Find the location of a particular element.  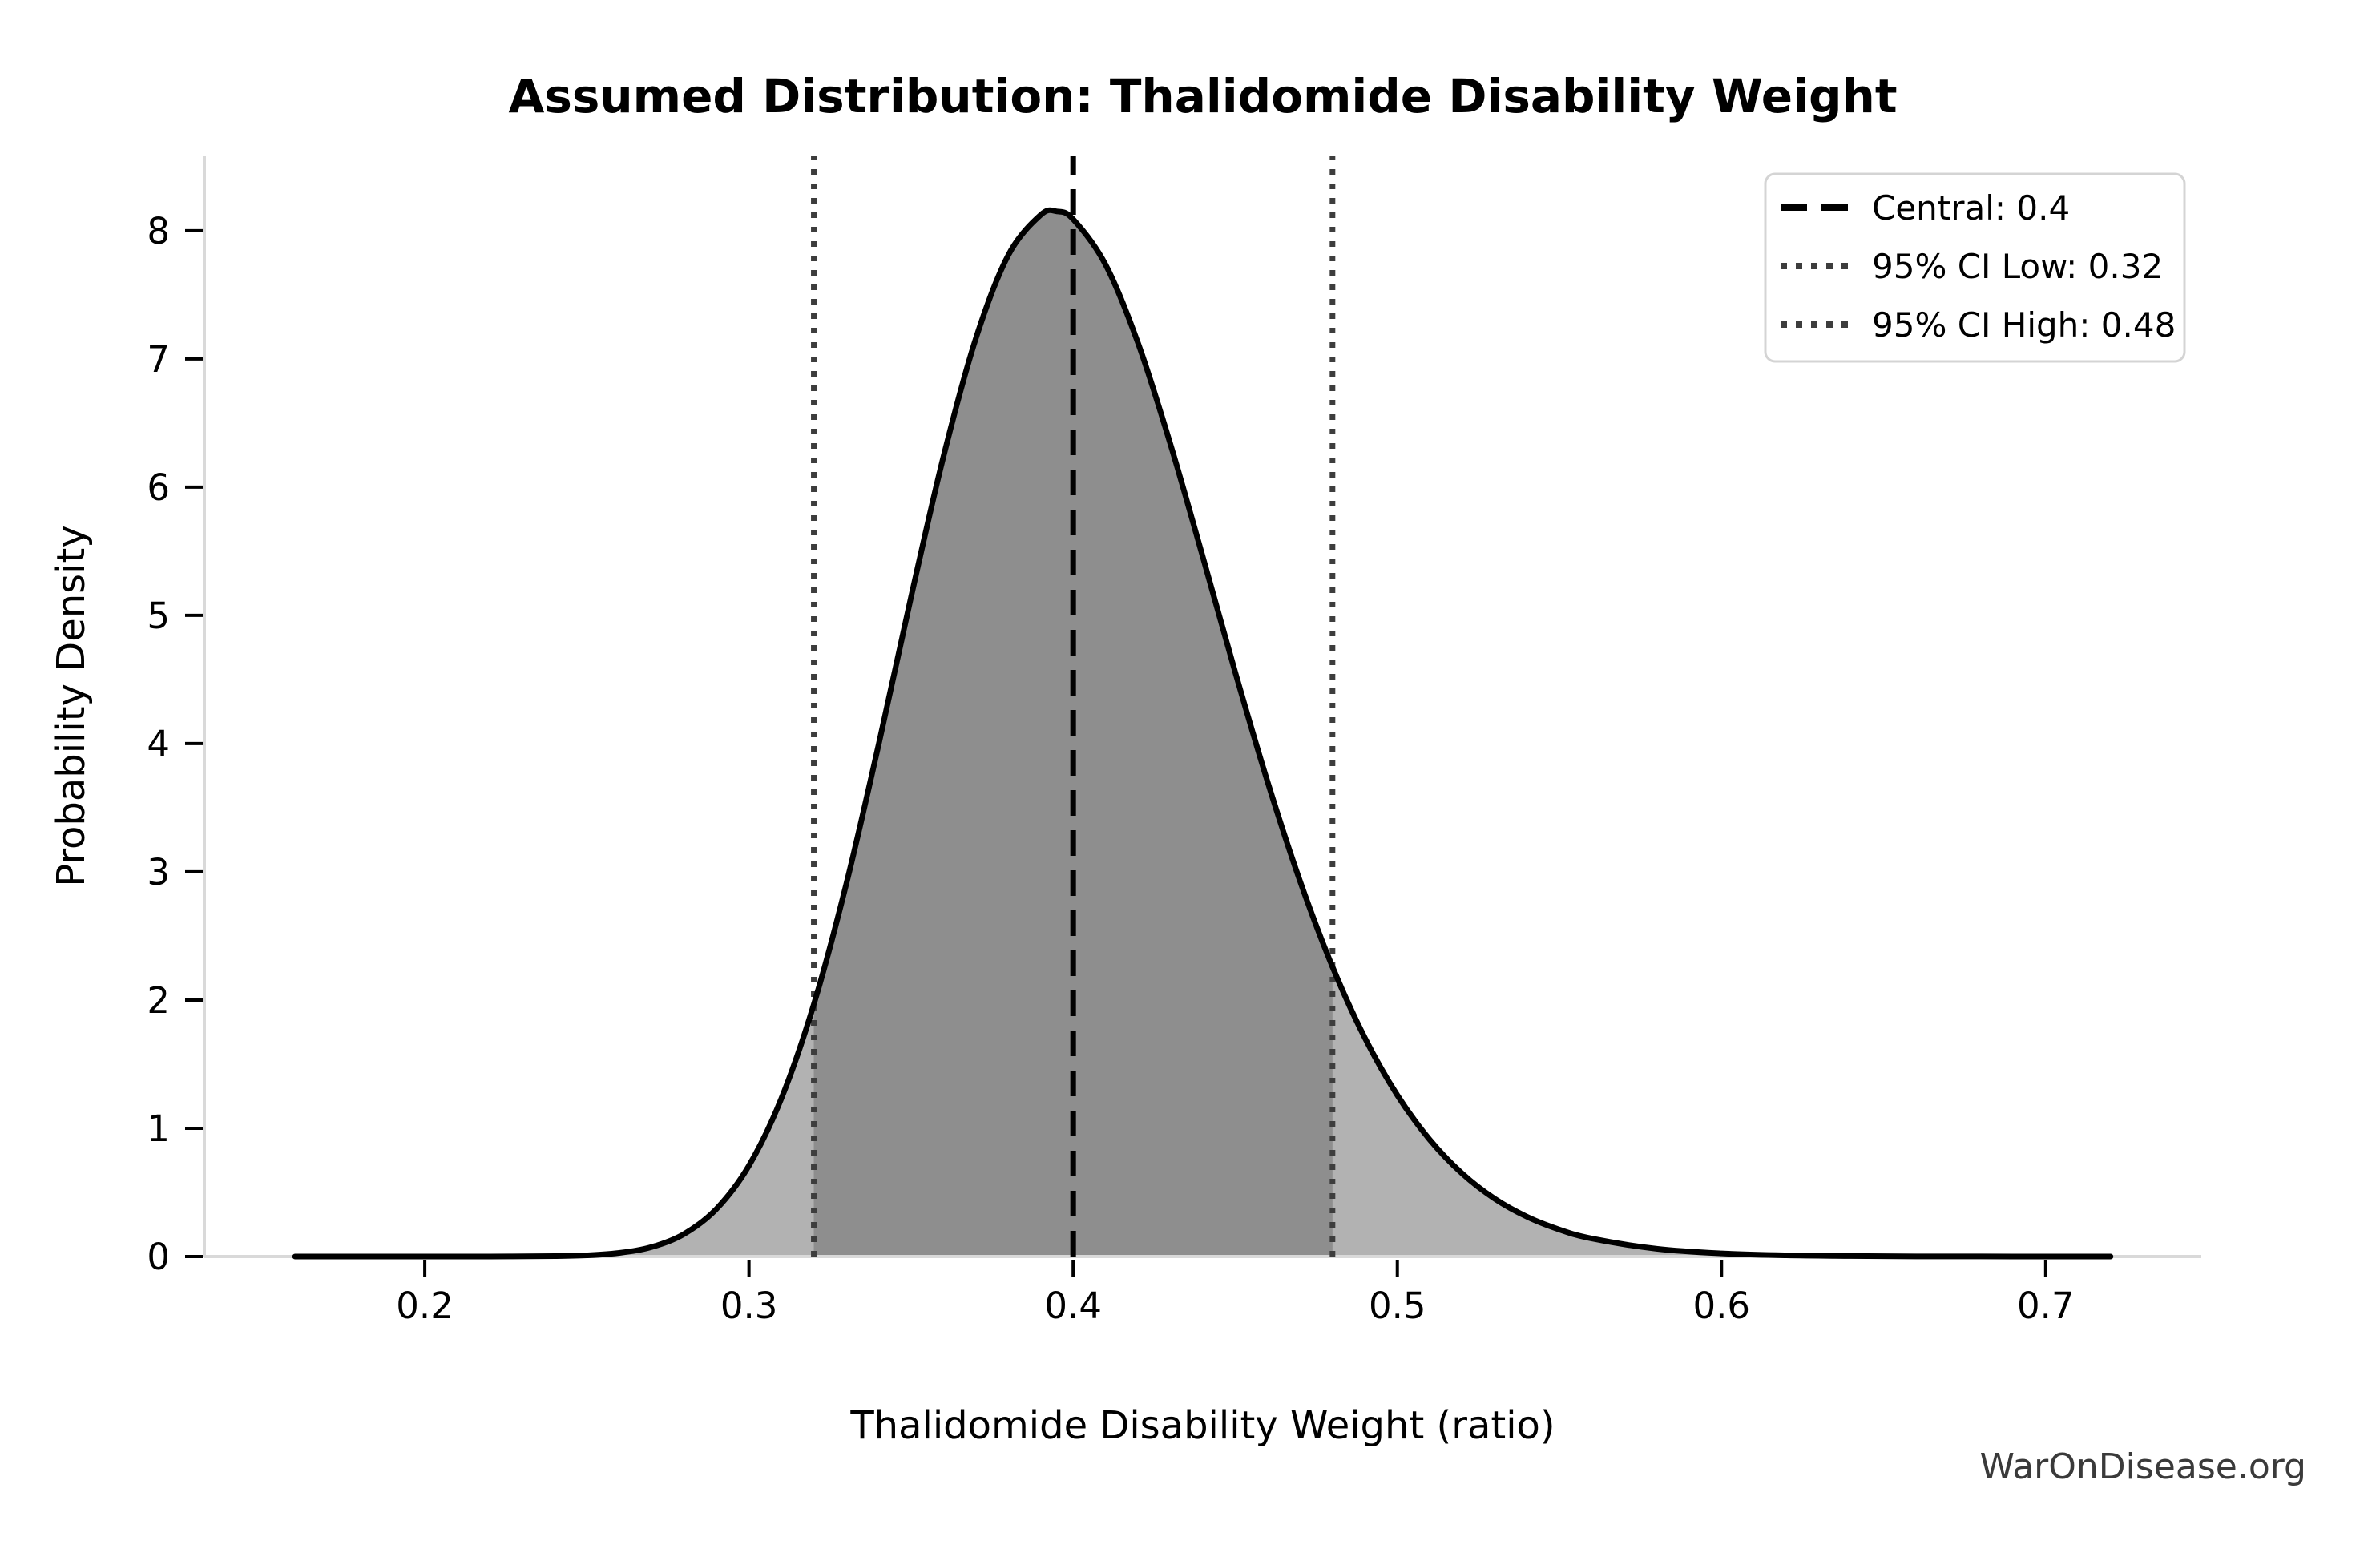

x-tick-label: 0.7 is located at coordinates (2046, 1306).